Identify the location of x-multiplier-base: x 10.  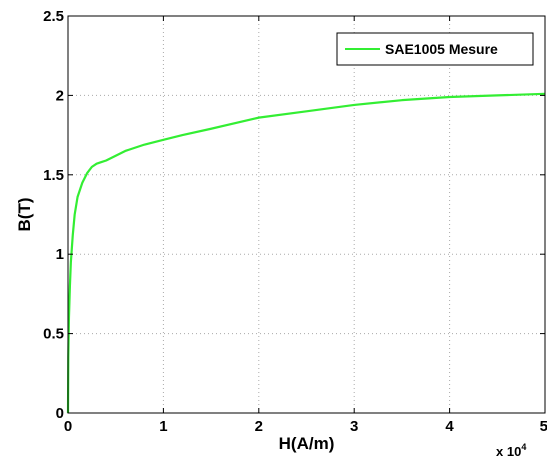
(508, 451).